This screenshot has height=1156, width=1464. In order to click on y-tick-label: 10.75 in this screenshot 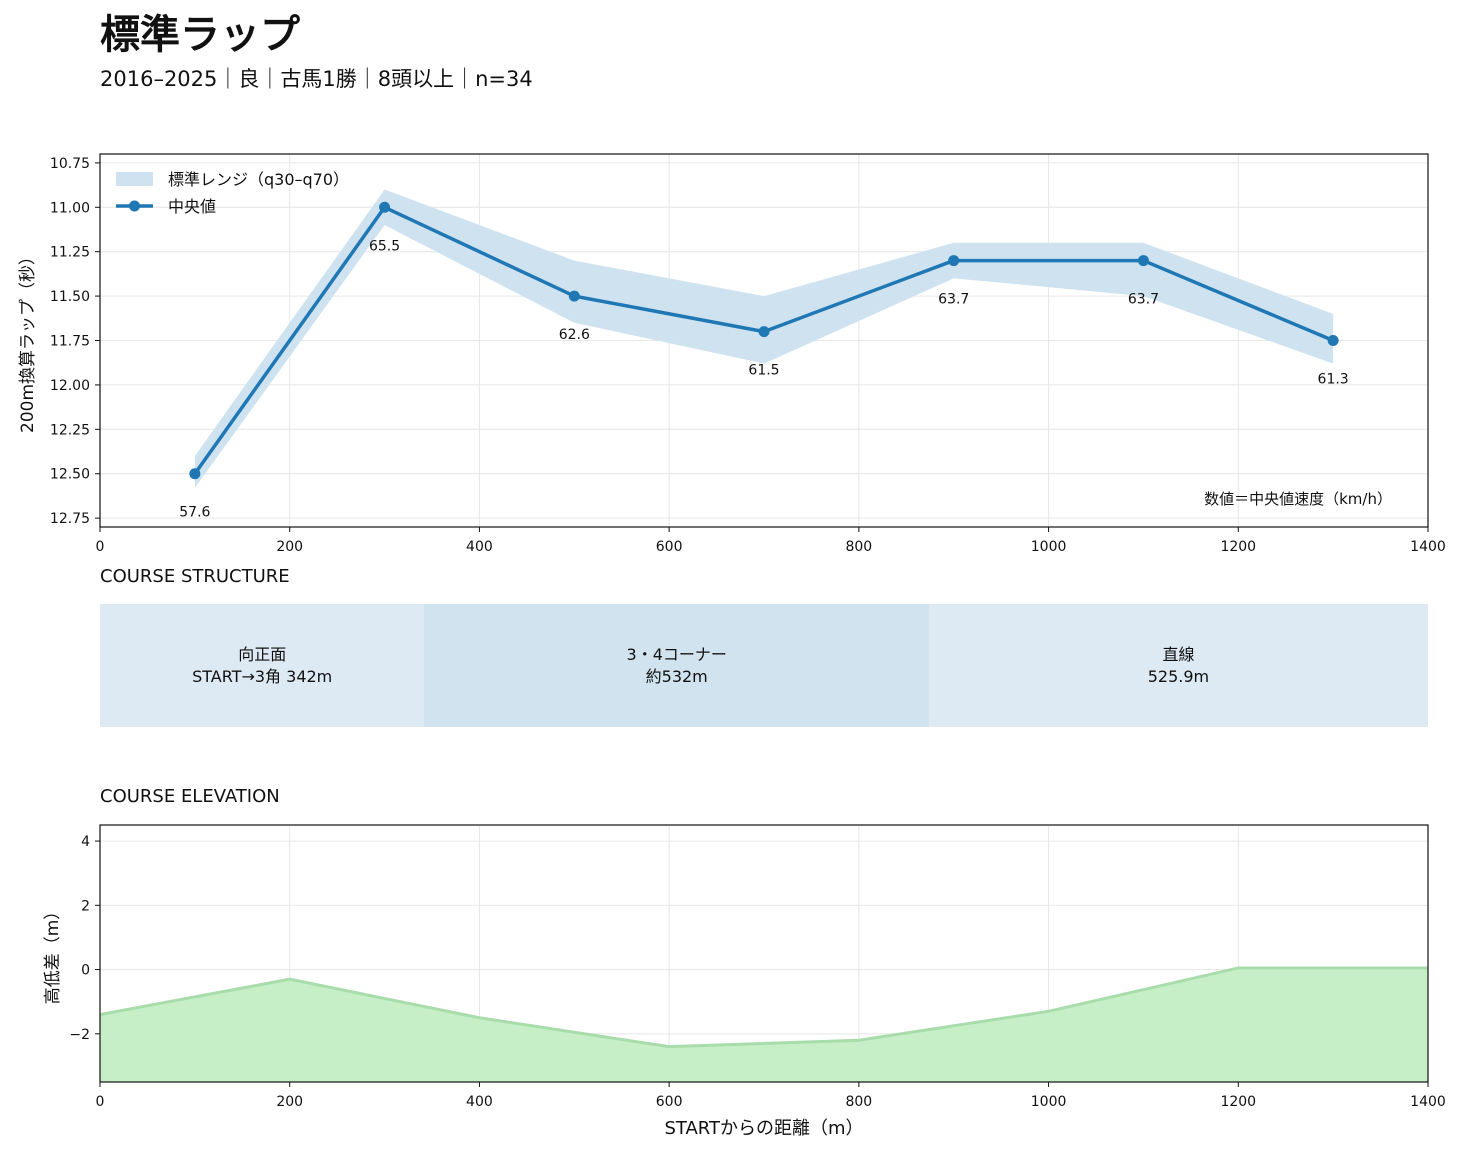, I will do `click(70, 164)`.